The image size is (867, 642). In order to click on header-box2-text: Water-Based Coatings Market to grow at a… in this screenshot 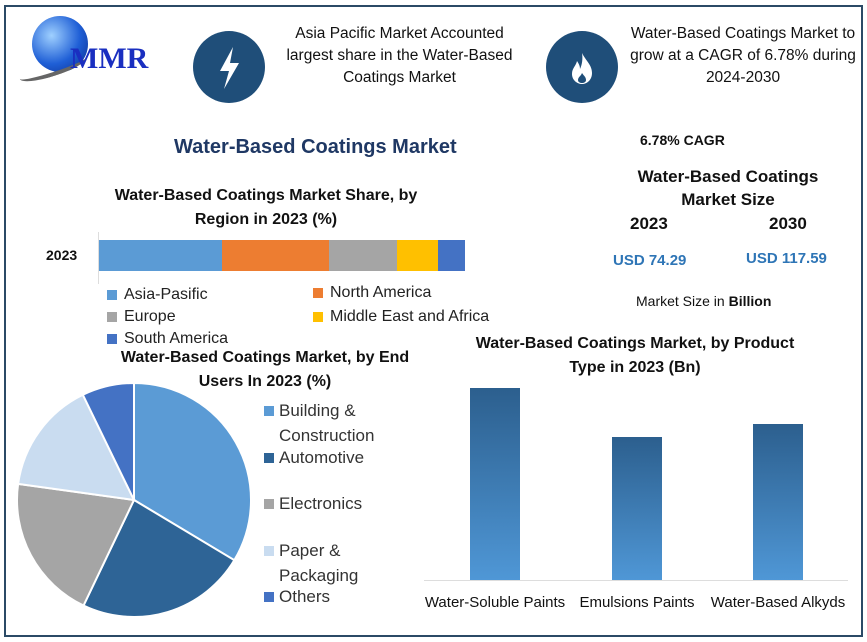, I will do `click(743, 55)`.